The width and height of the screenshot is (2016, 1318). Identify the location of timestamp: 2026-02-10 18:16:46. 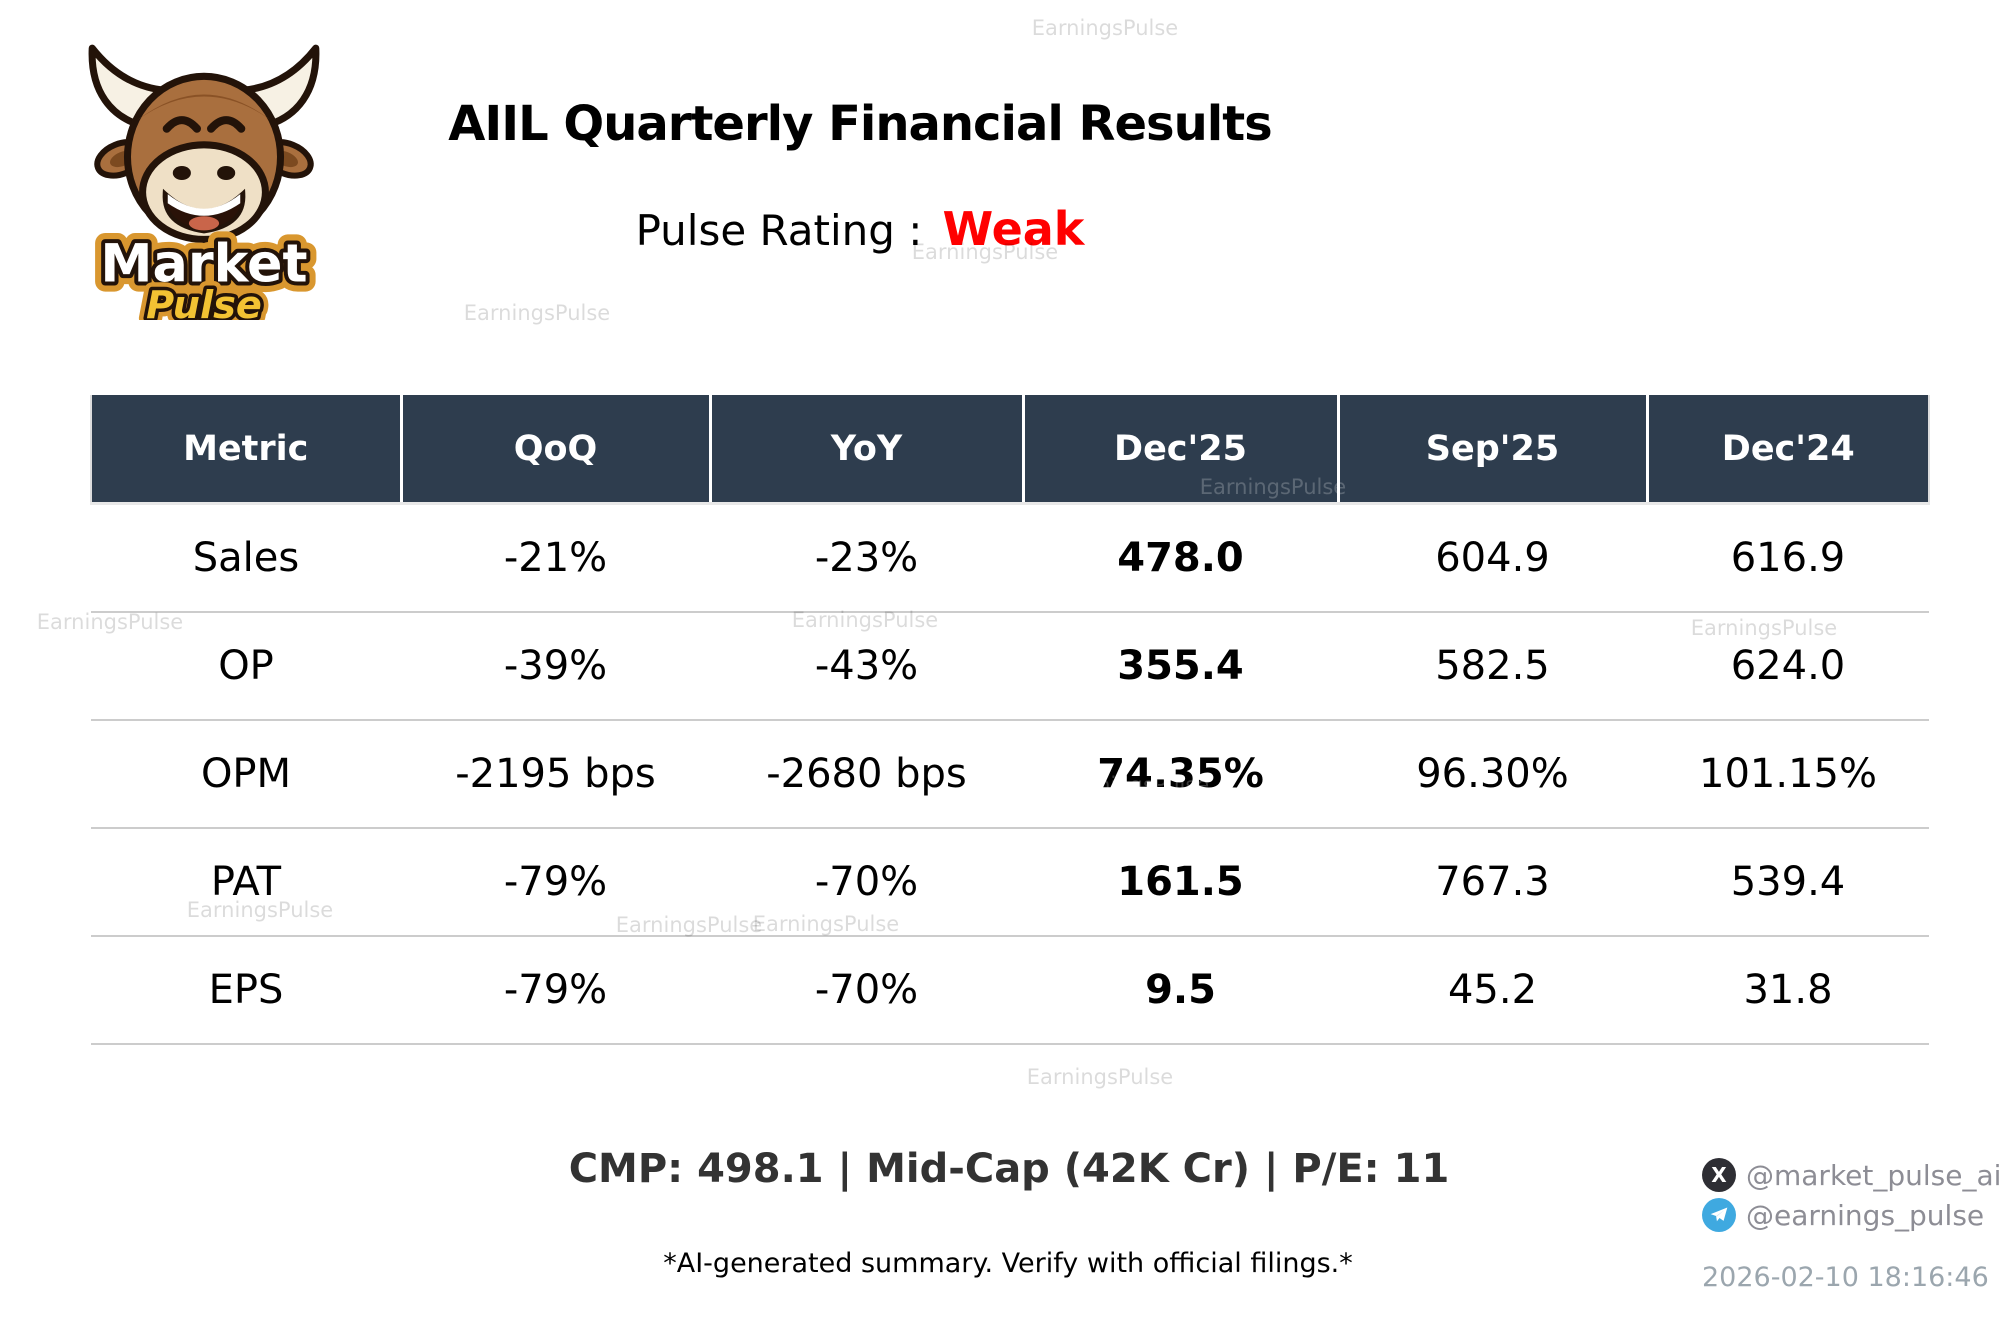
(1845, 1277).